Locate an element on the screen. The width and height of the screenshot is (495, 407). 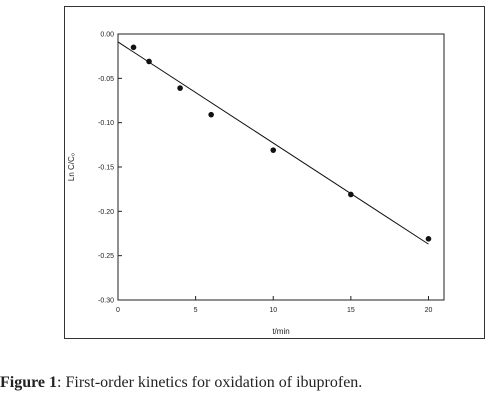
y-tick-label: -0.05 is located at coordinates (106, 79).